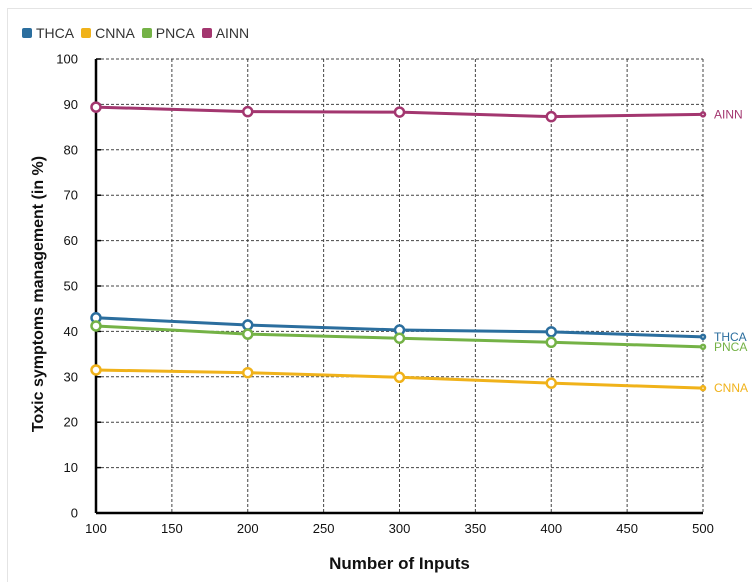 This screenshot has width=752, height=582. I want to click on legend-label-thca: THCA, so click(55, 33).